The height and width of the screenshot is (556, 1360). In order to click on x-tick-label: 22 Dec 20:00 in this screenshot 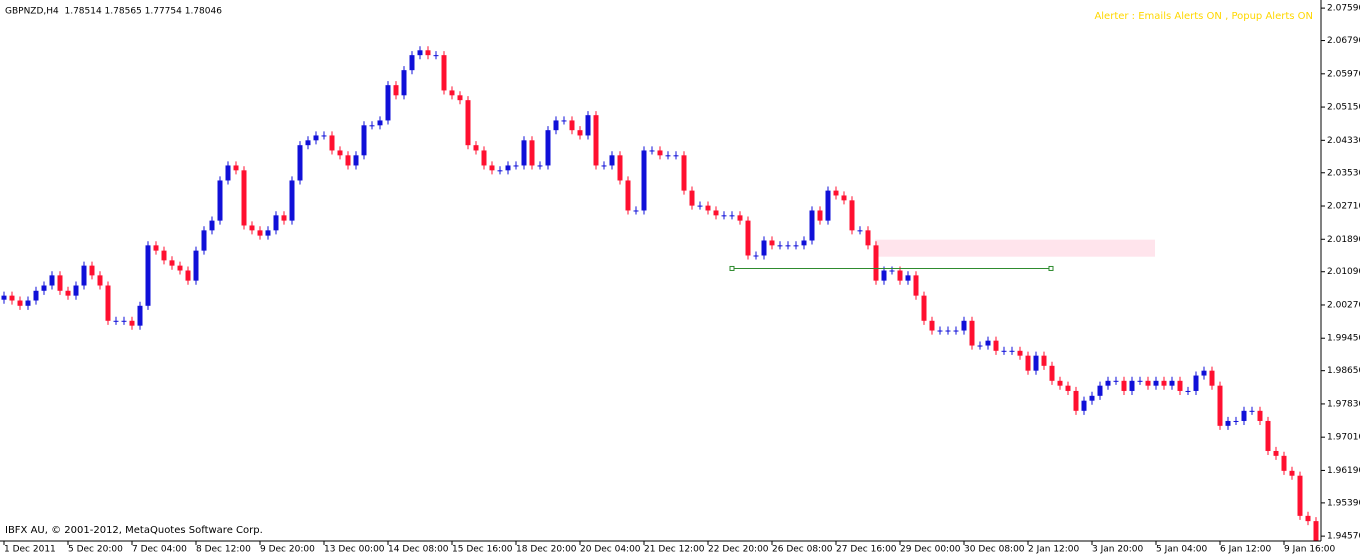, I will do `click(738, 550)`.